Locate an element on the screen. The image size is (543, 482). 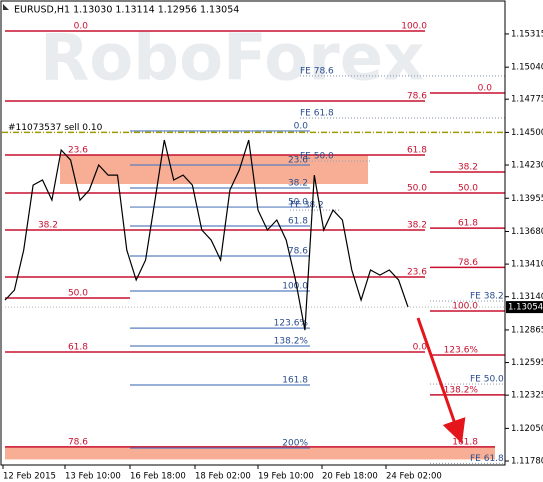
y-tick-label: 1.13680 is located at coordinates (527, 232).